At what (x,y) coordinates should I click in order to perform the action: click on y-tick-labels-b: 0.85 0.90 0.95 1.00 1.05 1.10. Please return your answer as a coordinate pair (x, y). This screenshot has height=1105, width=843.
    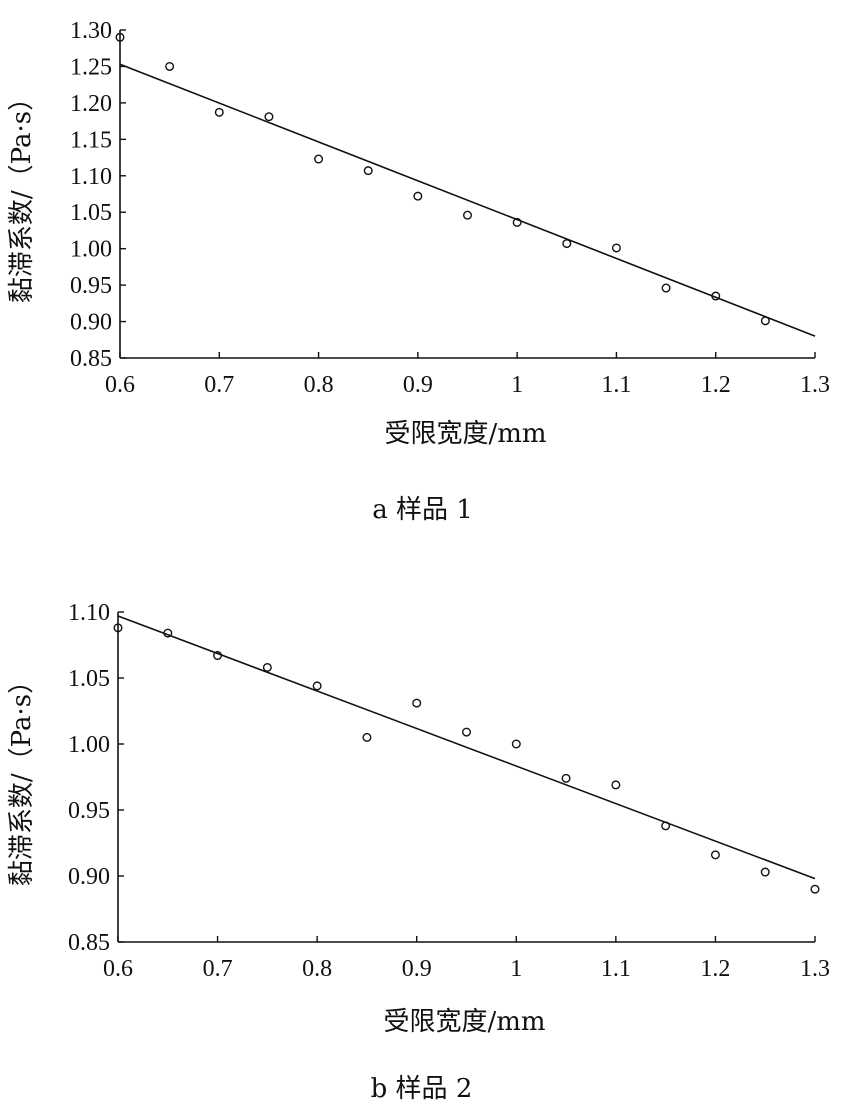
    Looking at the image, I should click on (96, 778).